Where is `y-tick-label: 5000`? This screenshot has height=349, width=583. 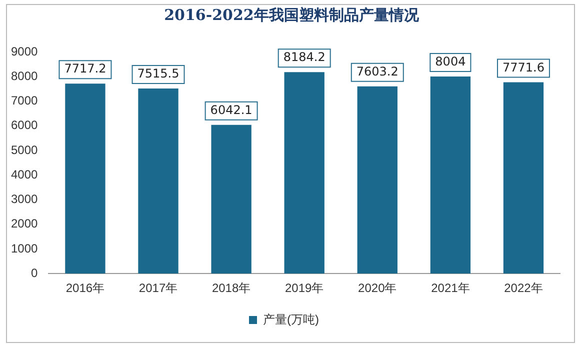
y-tick-label: 5000 is located at coordinates (24, 149).